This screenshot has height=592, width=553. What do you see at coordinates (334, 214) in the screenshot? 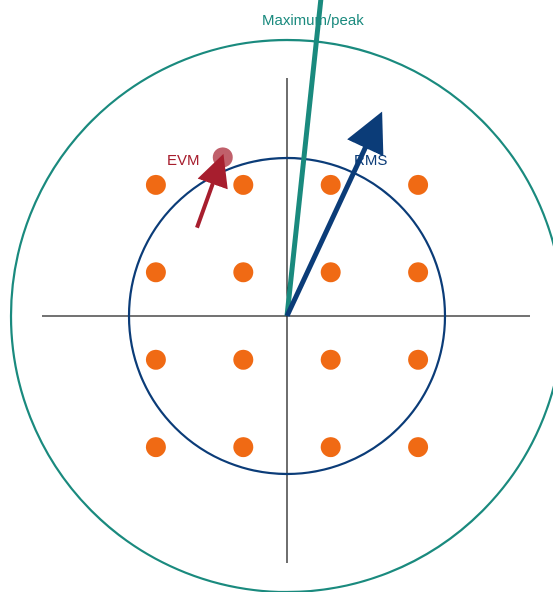
I see `rms-vector-arrow` at bounding box center [334, 214].